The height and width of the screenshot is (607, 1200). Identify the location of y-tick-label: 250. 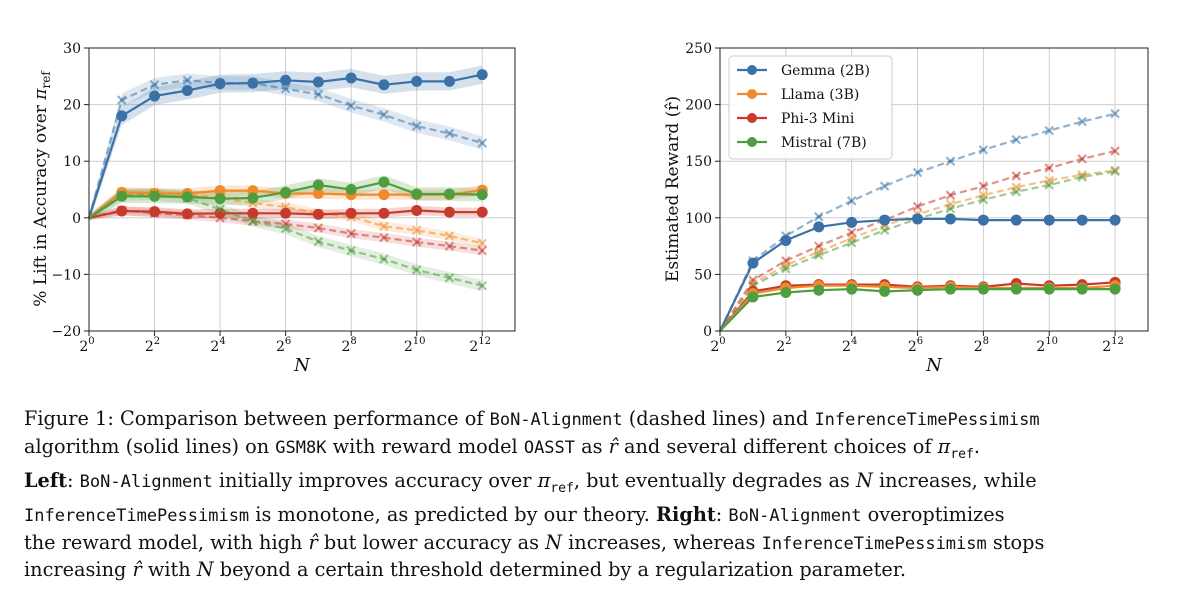
(698, 49).